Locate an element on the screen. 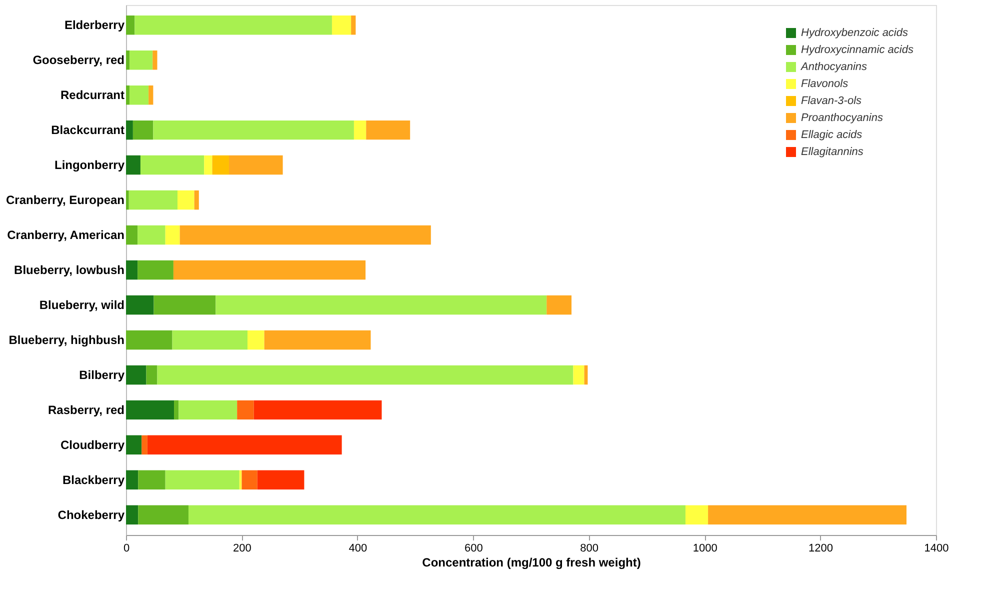 The image size is (991, 600). legend-label: Hydroxybenzoic acids is located at coordinates (854, 33).